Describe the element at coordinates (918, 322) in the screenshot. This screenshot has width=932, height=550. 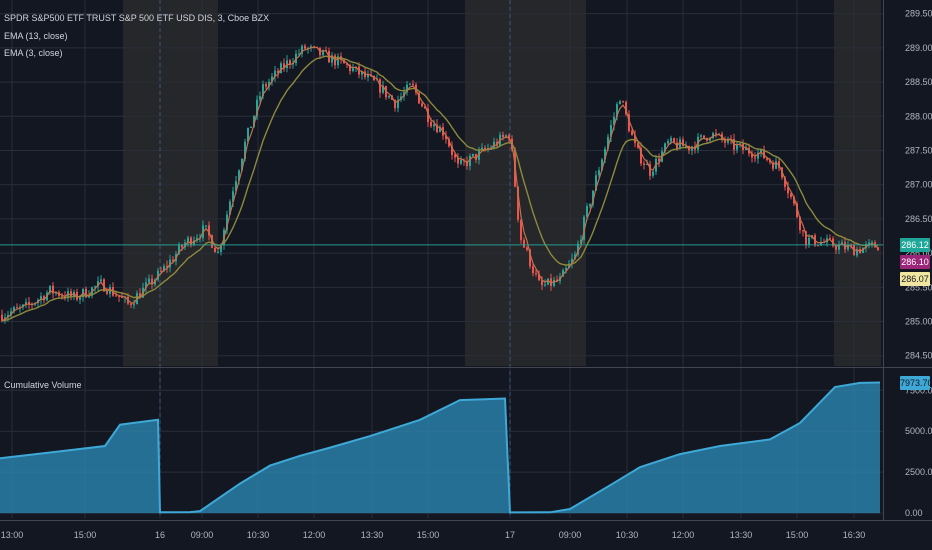
I see `price-axis-tick-label: 285.00` at that location.